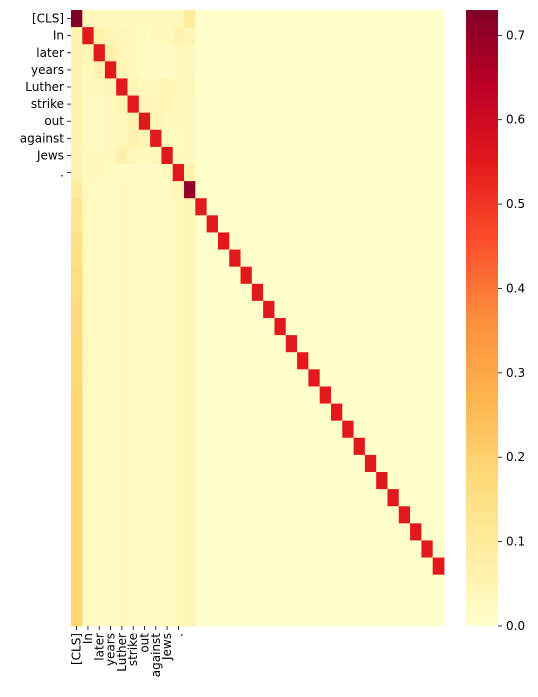  I want to click on y-tick-label: [CLS], so click(48, 19).